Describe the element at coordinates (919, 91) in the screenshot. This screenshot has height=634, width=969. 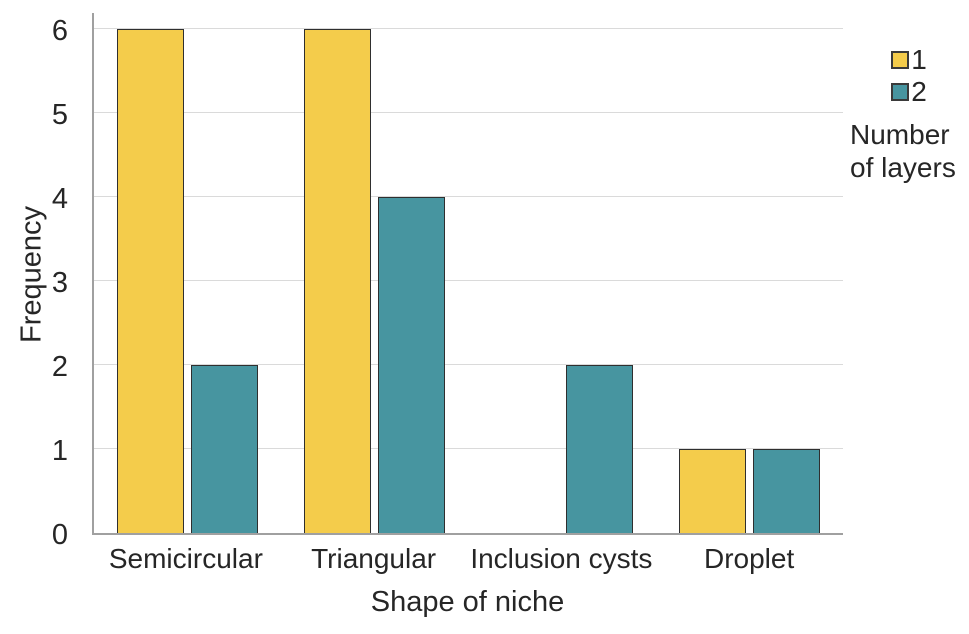
I see `legend-item-label-2: 2` at that location.